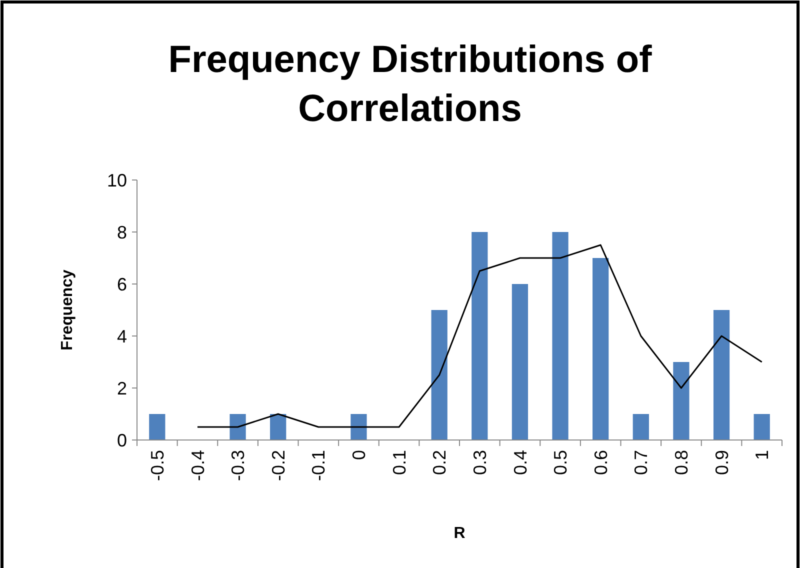 This screenshot has height=568, width=800. I want to click on x-tick-label: -0.3, so click(238, 466).